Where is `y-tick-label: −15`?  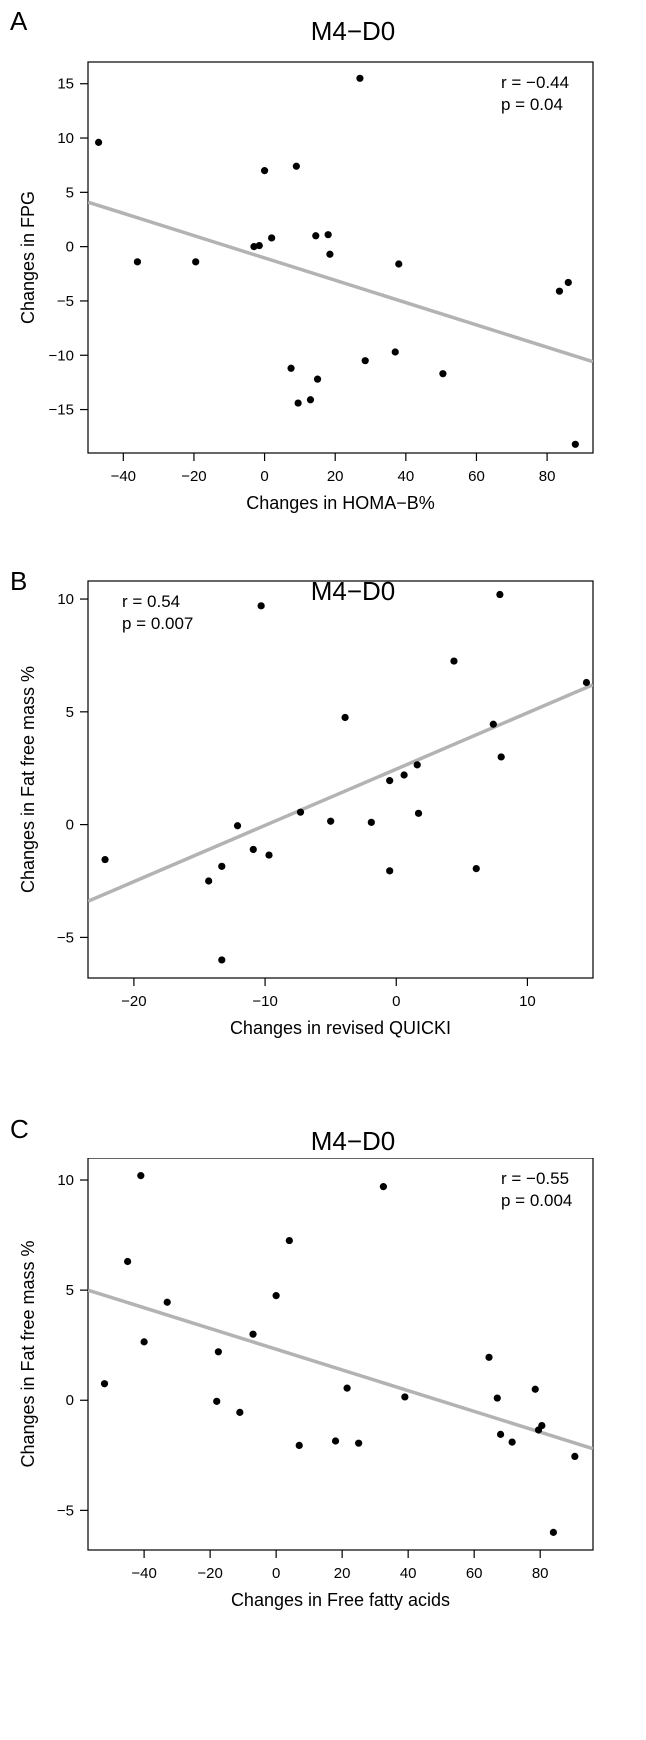 y-tick-label: −15 is located at coordinates (61, 410).